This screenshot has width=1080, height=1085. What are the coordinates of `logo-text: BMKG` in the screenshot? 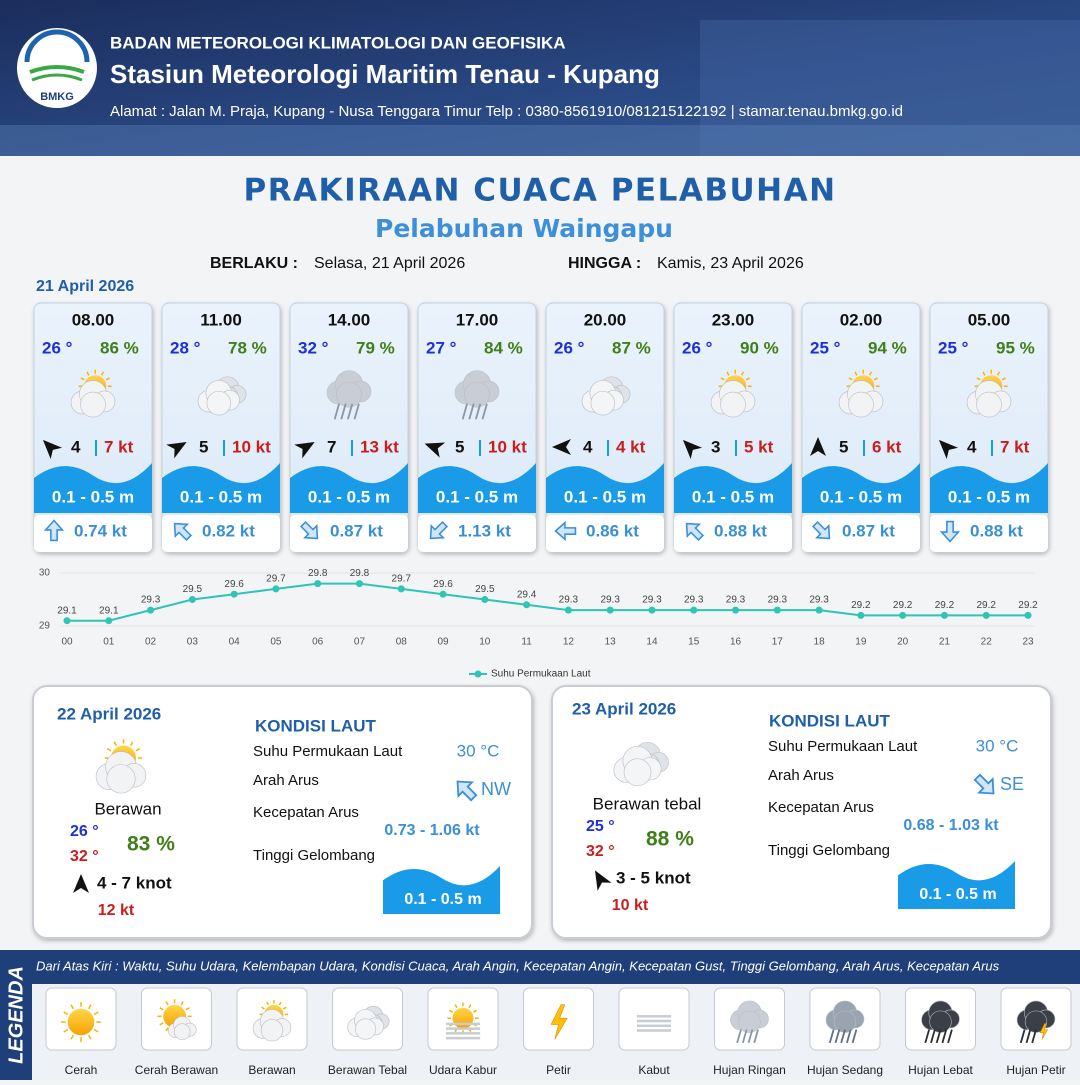 It's located at (57, 97).